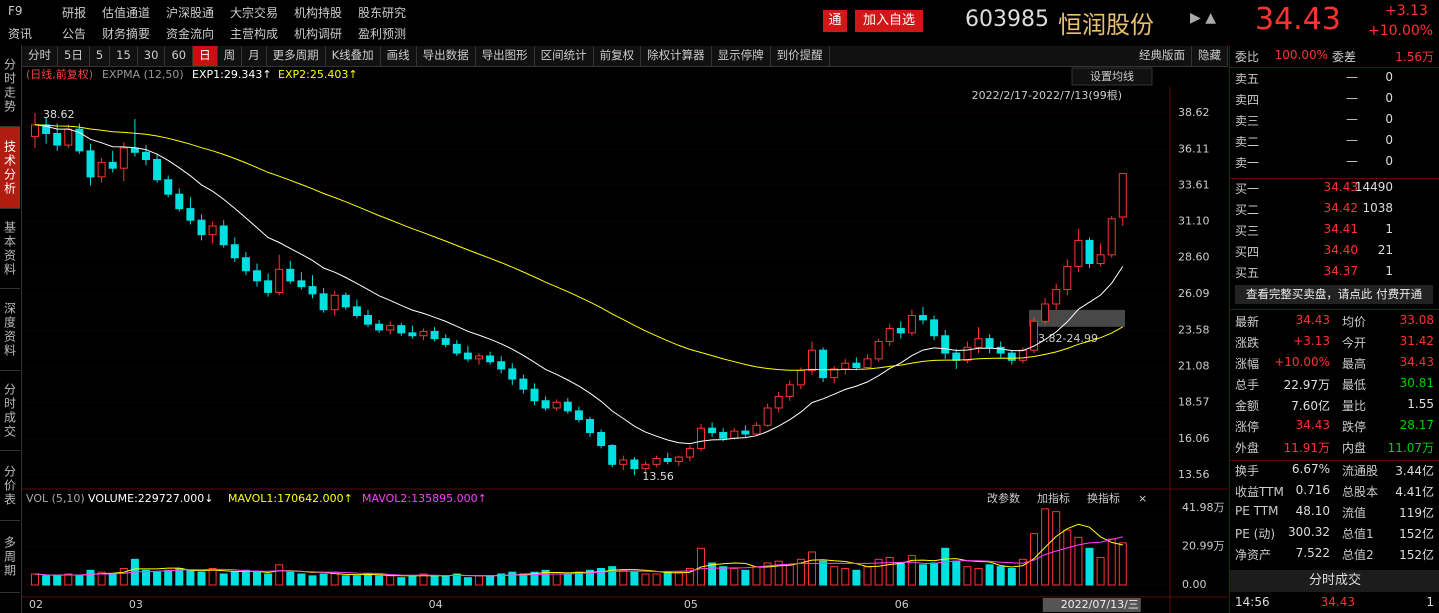 The image size is (1439, 613). I want to click on toolbar-item: 显示停牌, so click(741, 56).